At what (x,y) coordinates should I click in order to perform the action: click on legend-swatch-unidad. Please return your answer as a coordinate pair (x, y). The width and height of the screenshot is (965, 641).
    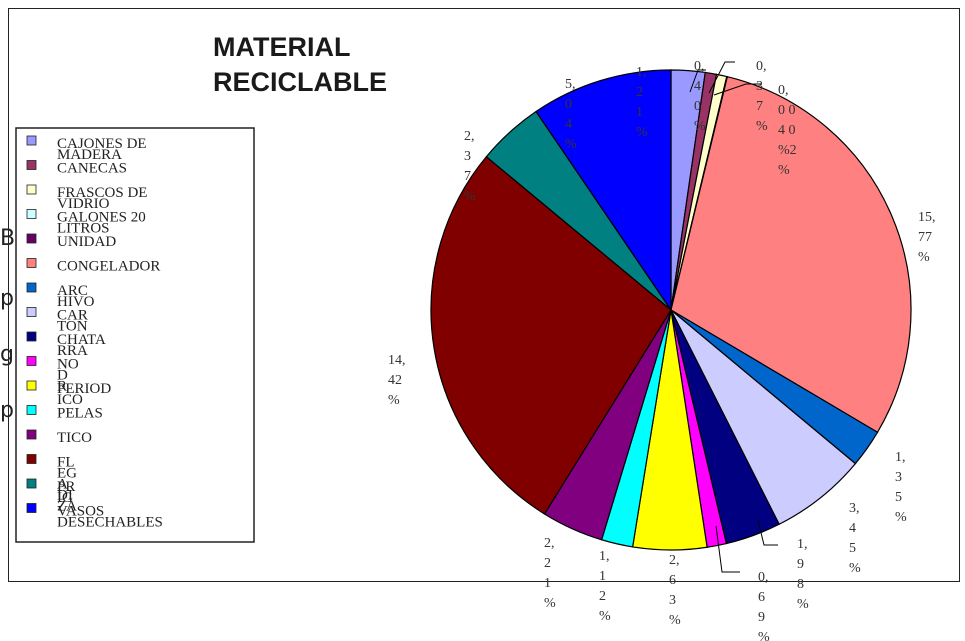
    Looking at the image, I should click on (31, 238).